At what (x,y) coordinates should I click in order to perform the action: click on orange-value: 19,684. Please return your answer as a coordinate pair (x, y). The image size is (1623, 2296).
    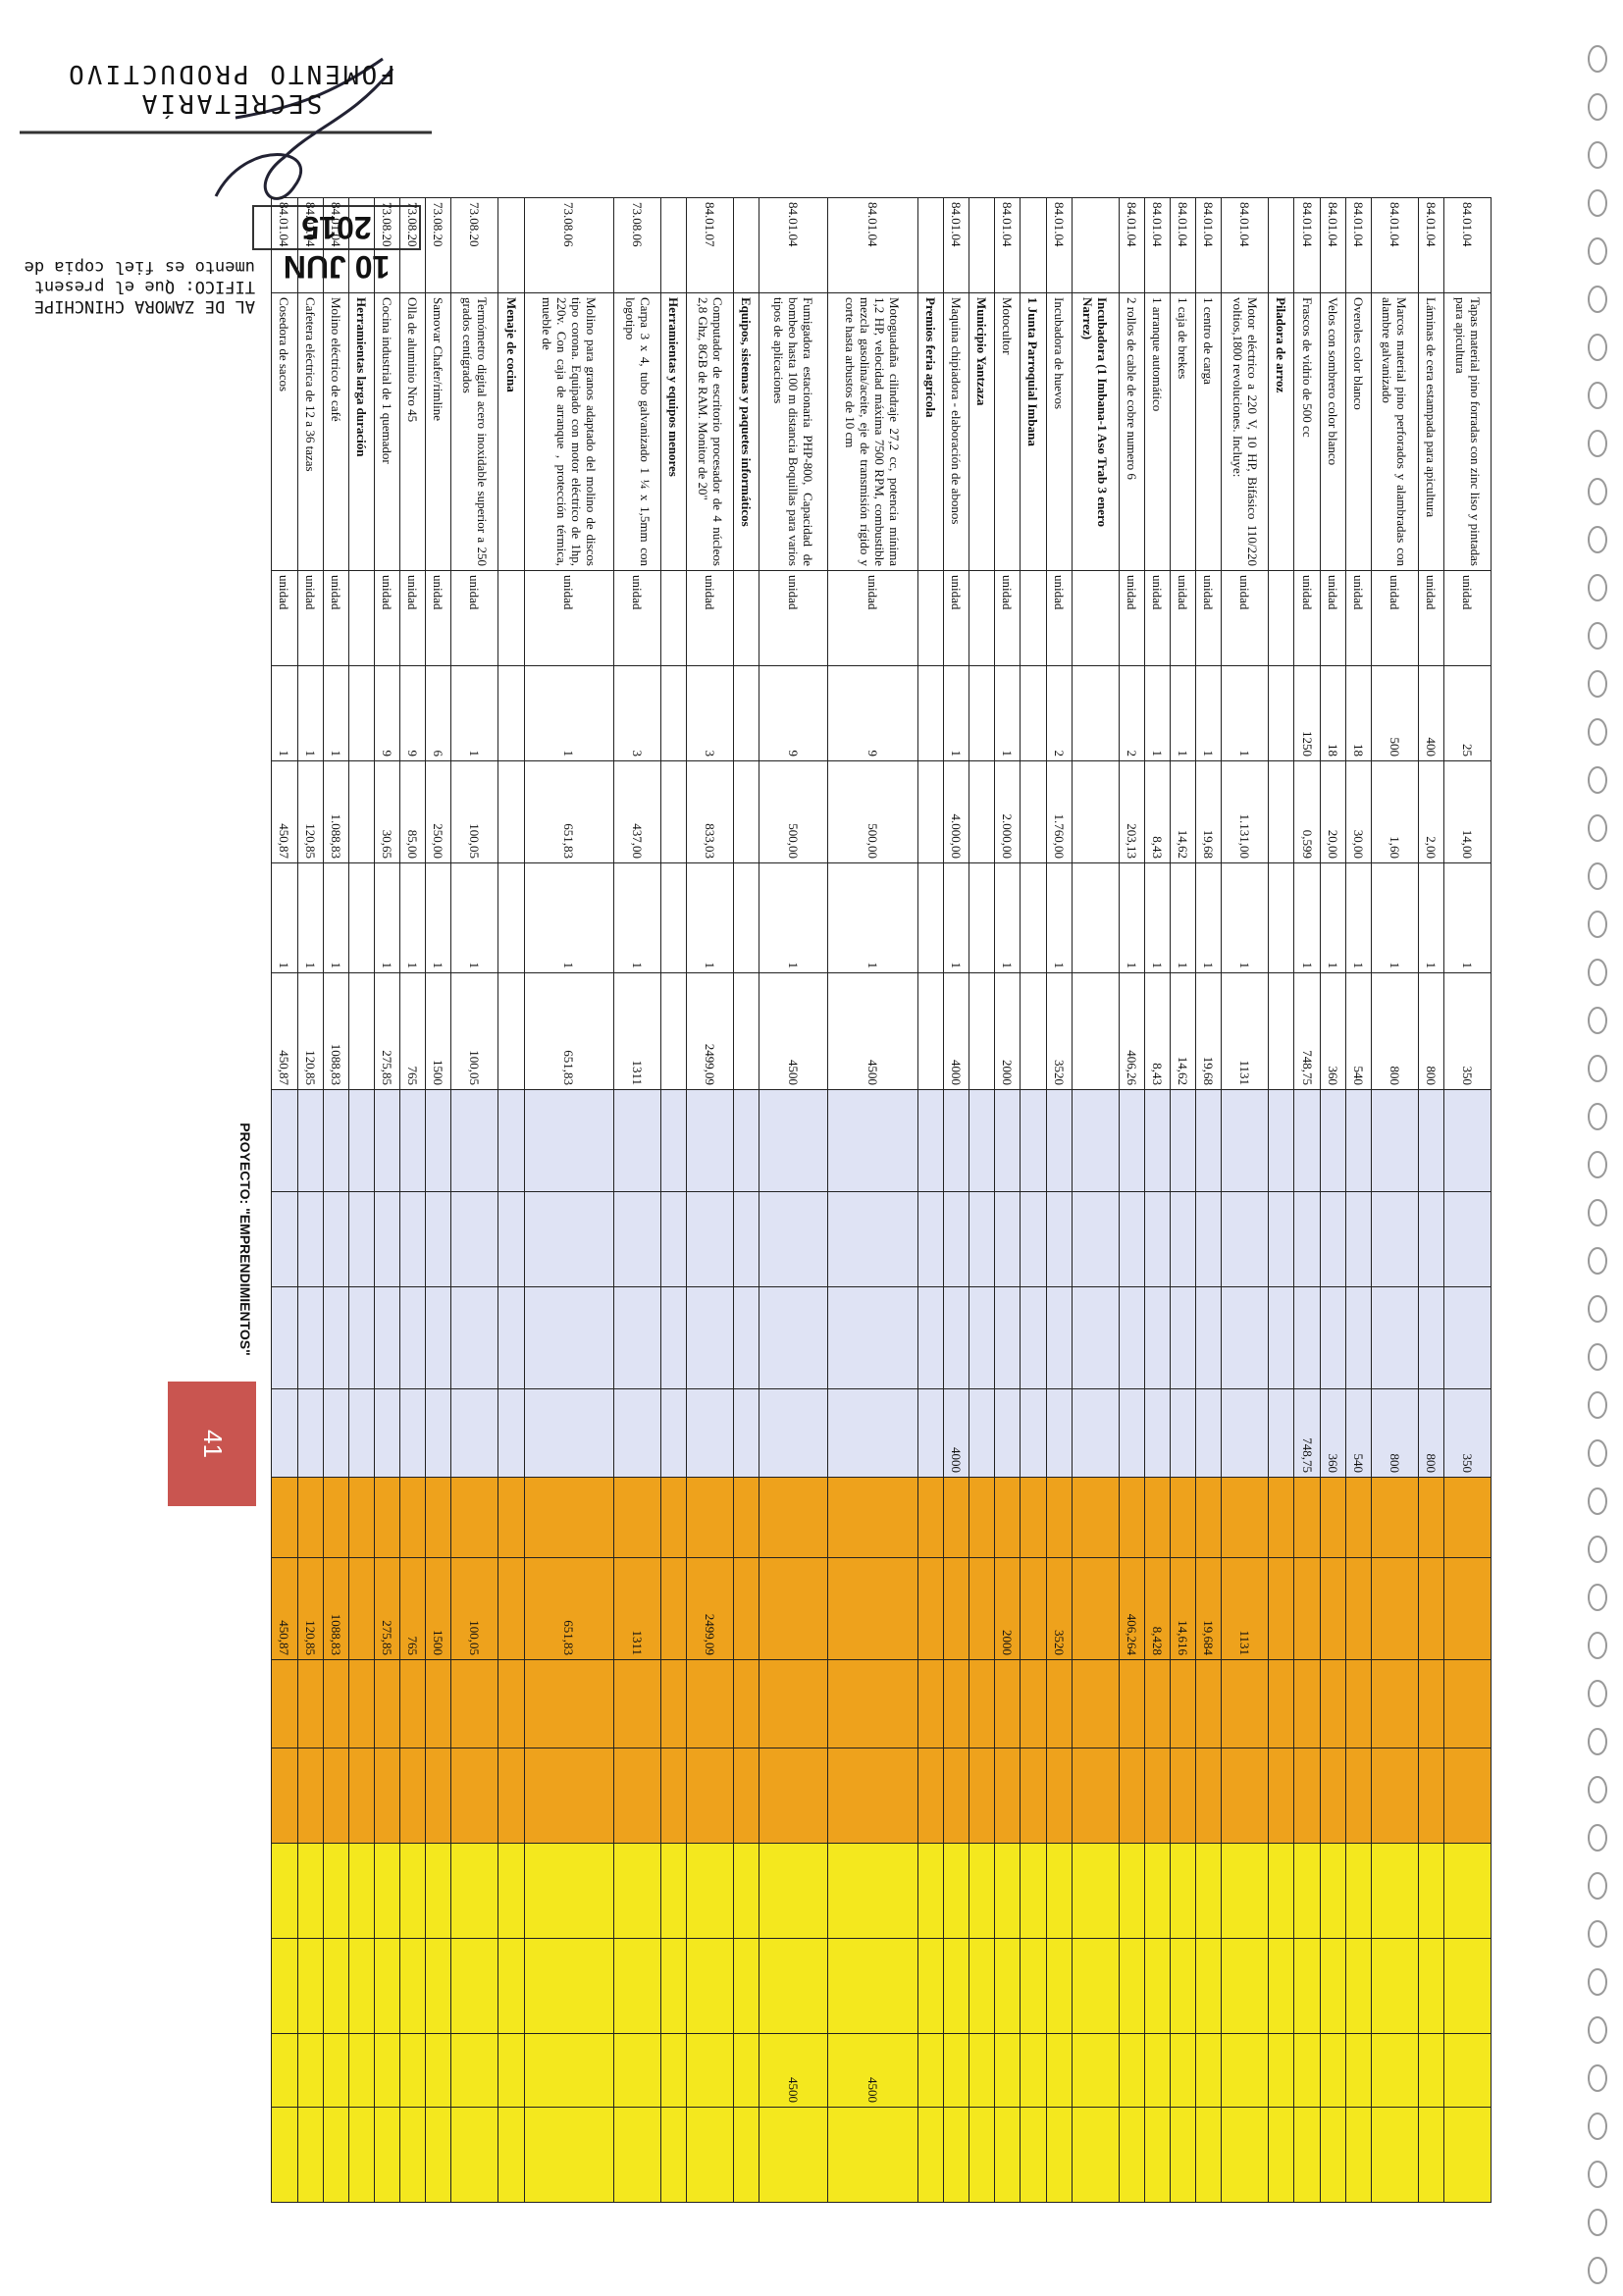
    Looking at the image, I should click on (1208, 1608).